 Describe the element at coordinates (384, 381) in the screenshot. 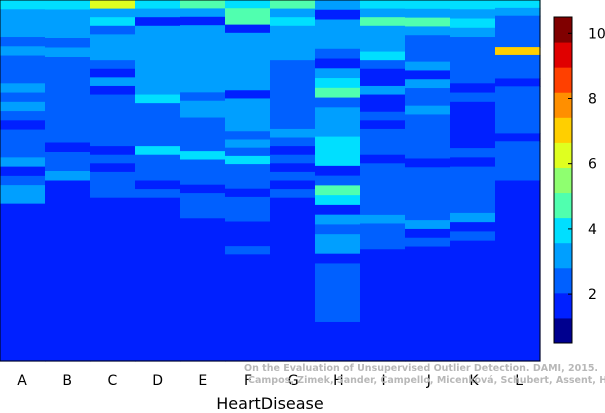

I see `x-tick-label: I` at that location.